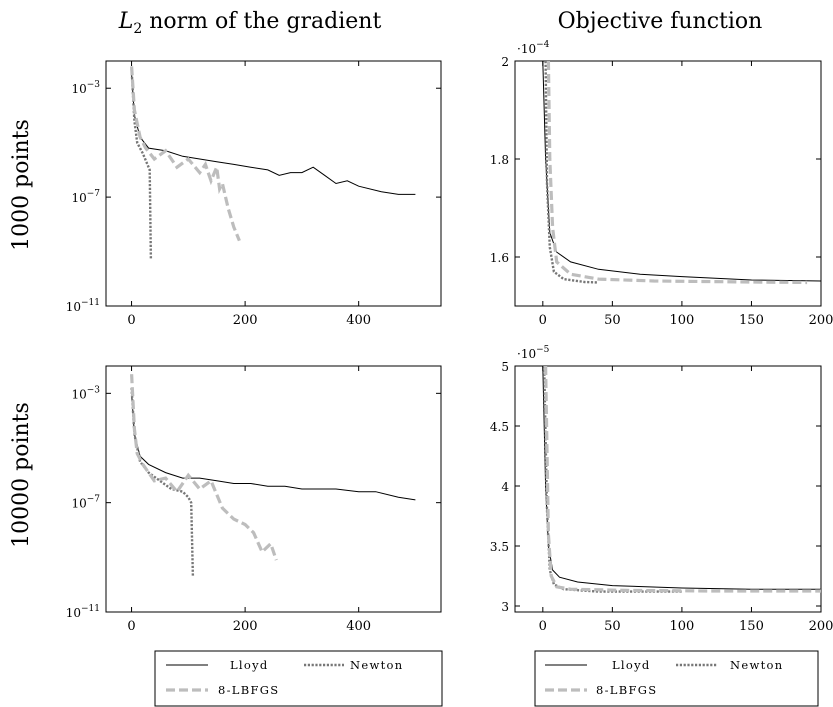 The height and width of the screenshot is (707, 833). I want to click on column-title-gradient-text: norm of the gradient, so click(261, 21).